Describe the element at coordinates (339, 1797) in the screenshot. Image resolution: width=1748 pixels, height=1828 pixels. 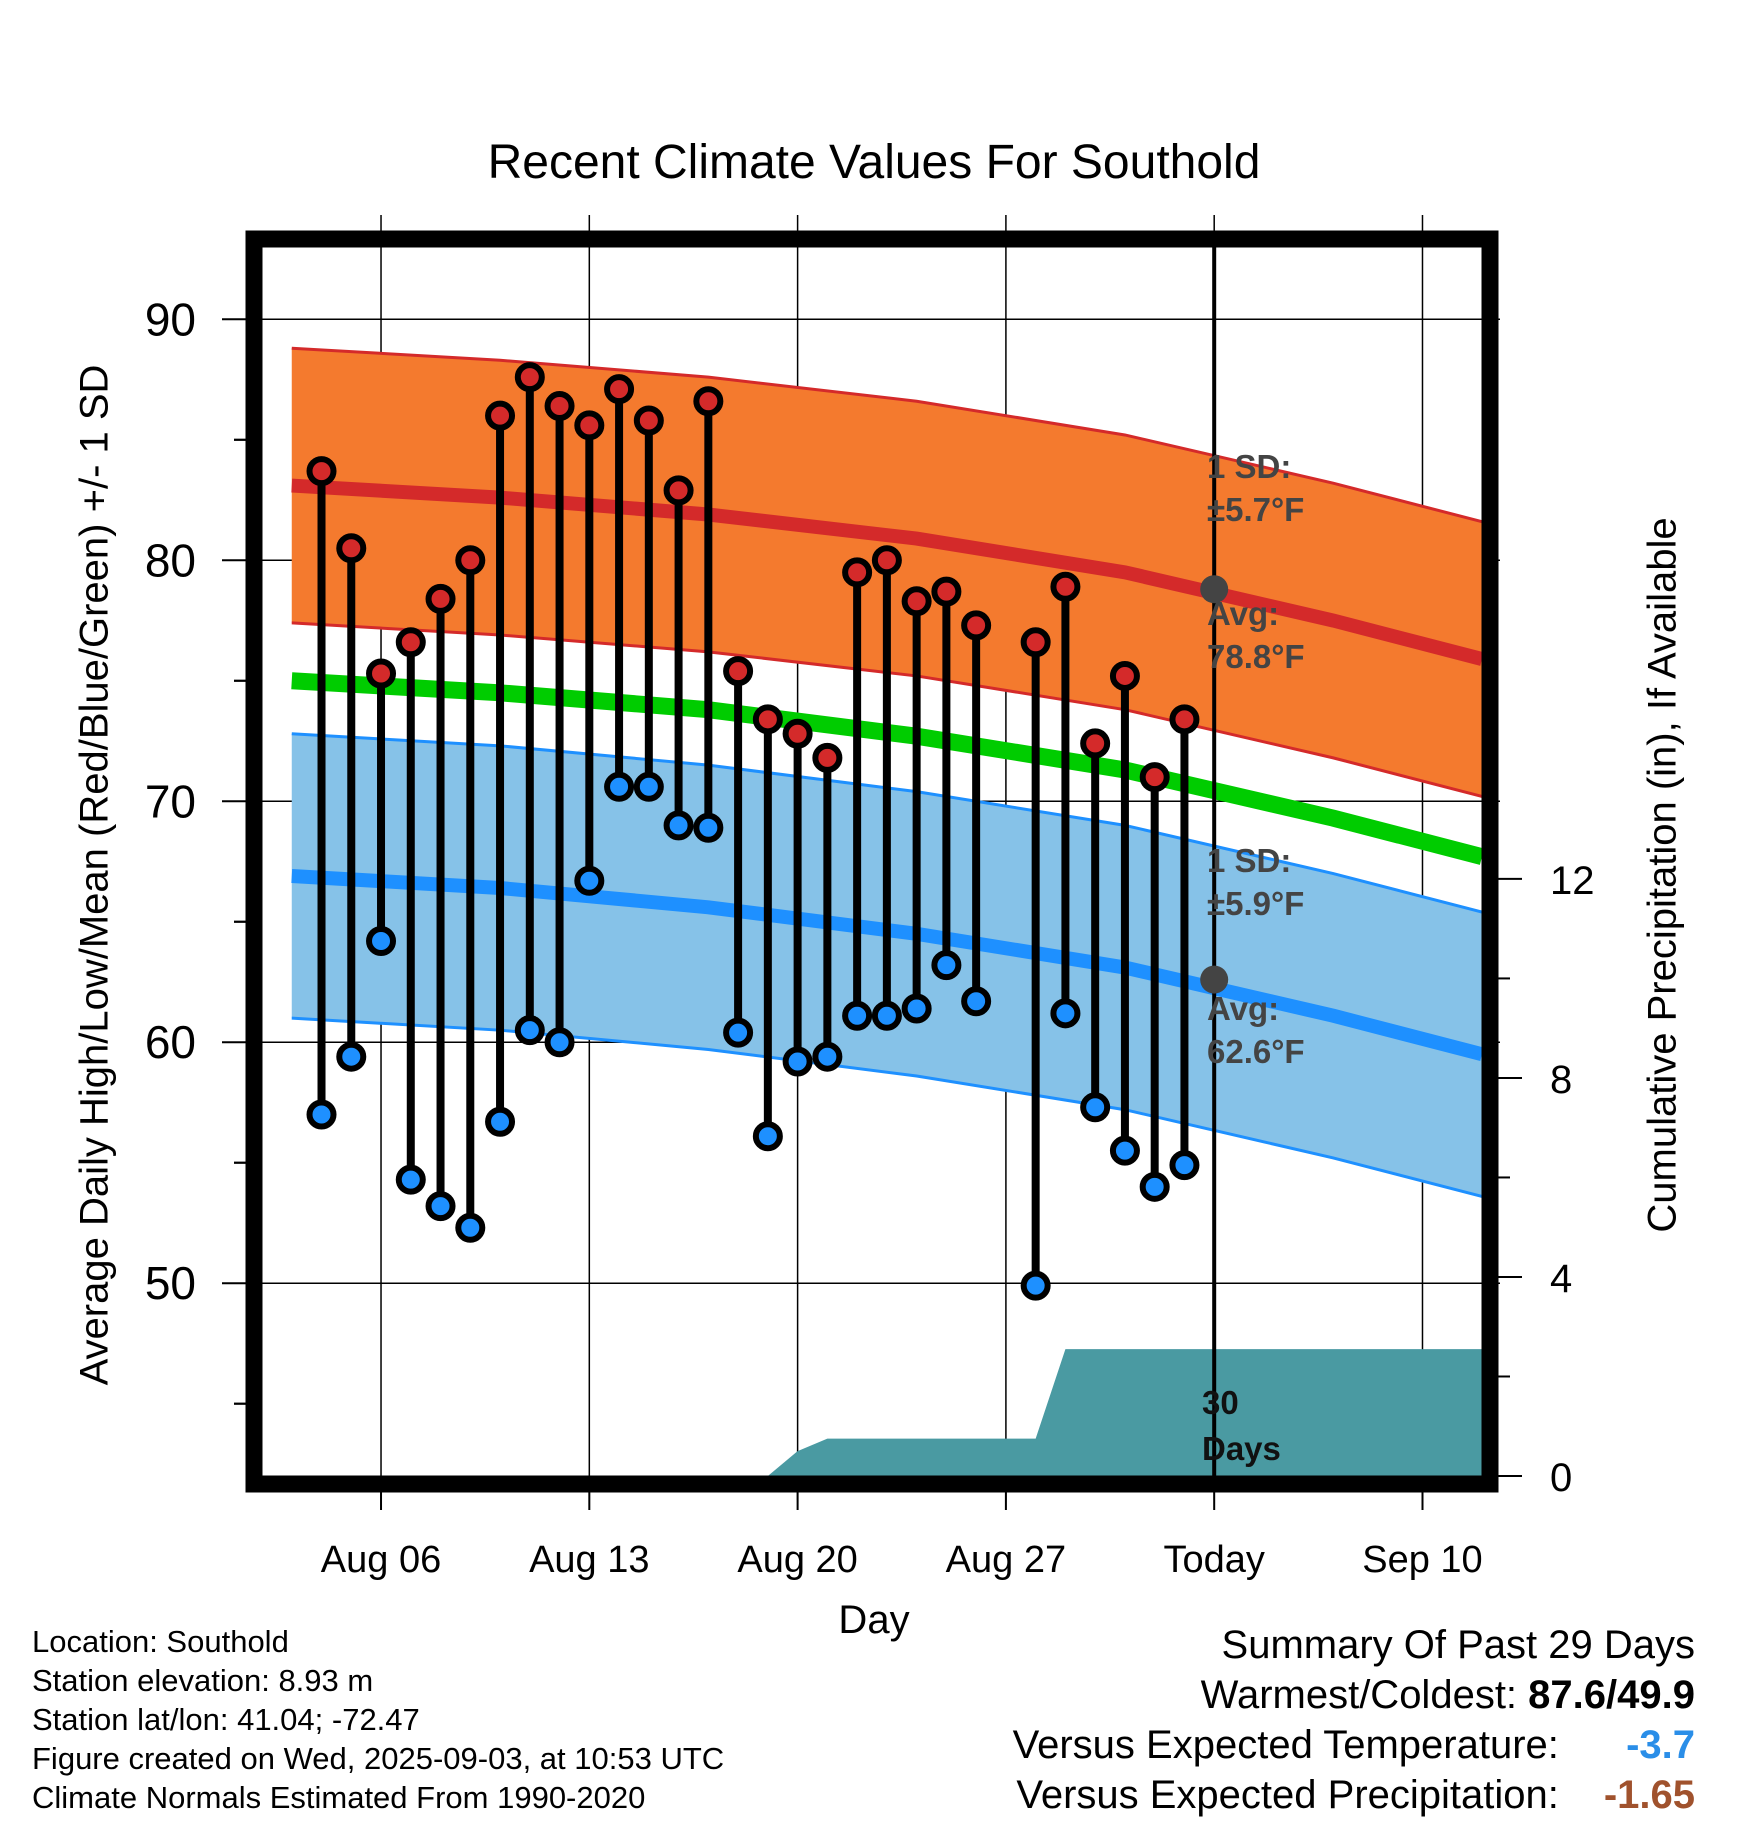
I see `normals-text: Climate Normals Estimated From 1990-2020` at that location.